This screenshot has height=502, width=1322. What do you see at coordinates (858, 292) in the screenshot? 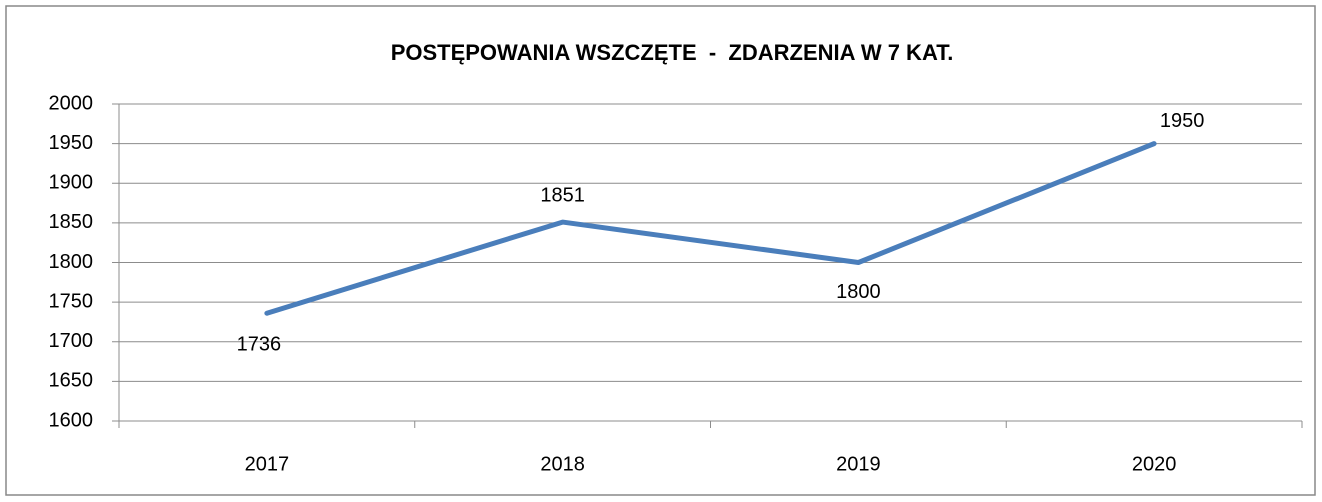
I see `data-label: 1800` at bounding box center [858, 292].